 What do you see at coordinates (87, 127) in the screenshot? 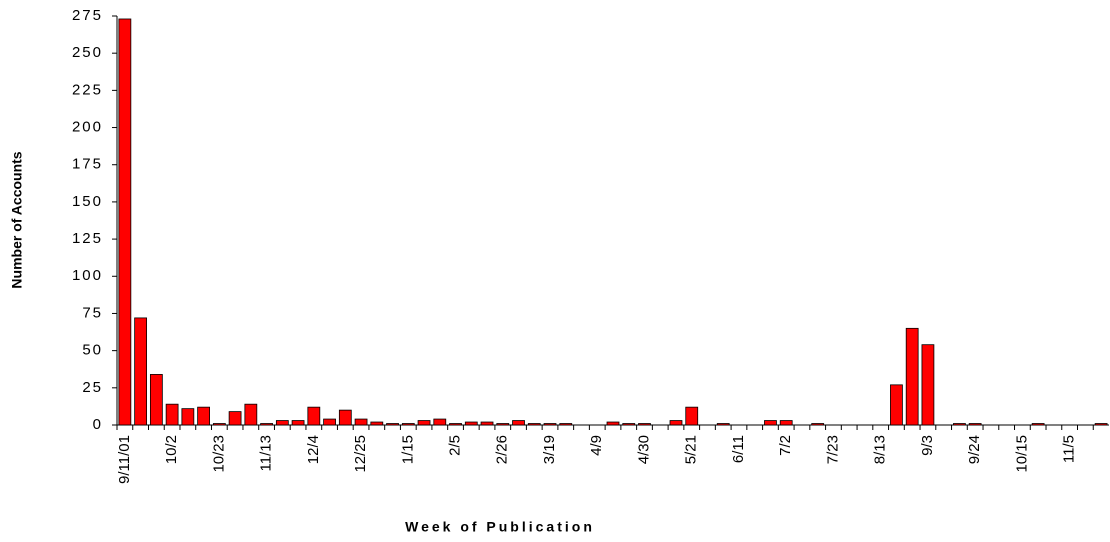
I see `y-tick-label: 200` at bounding box center [87, 127].